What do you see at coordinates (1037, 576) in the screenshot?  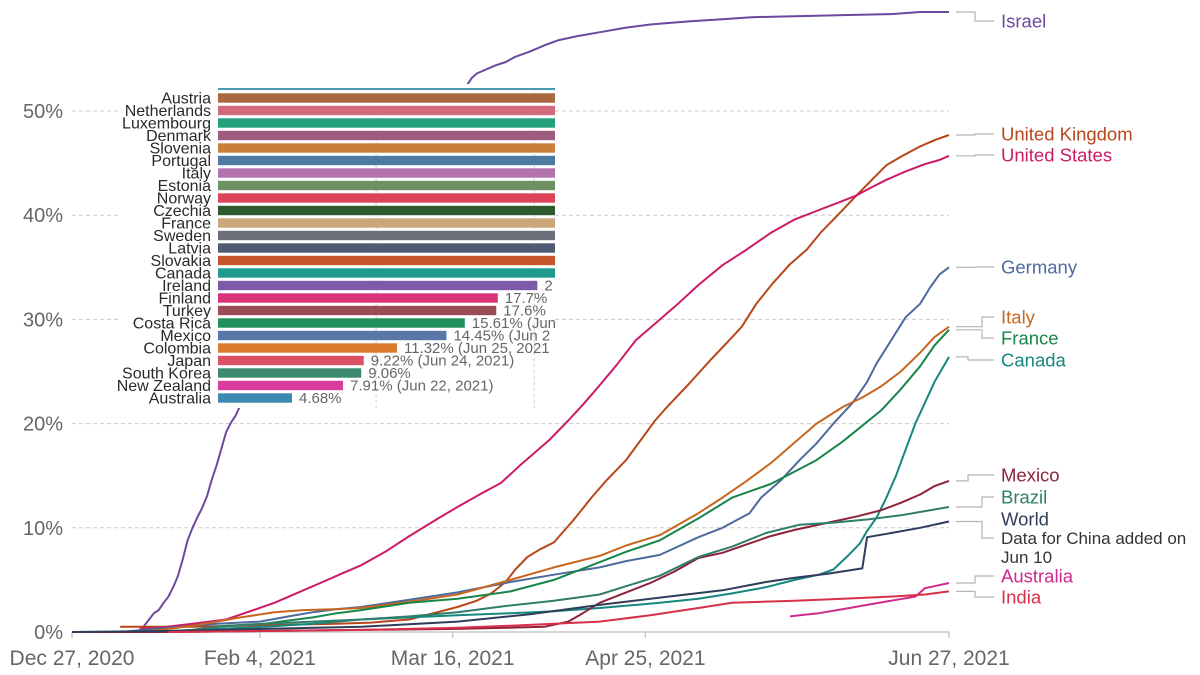 I see `series-label-australia: Australia` at bounding box center [1037, 576].